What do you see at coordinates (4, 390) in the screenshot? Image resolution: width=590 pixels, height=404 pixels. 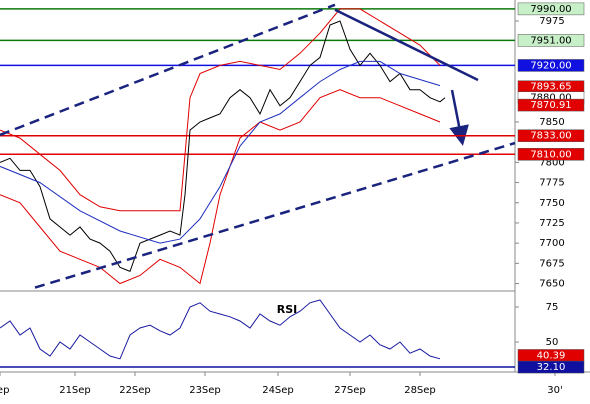 I see `x-tick-label: Sep` at bounding box center [4, 390].